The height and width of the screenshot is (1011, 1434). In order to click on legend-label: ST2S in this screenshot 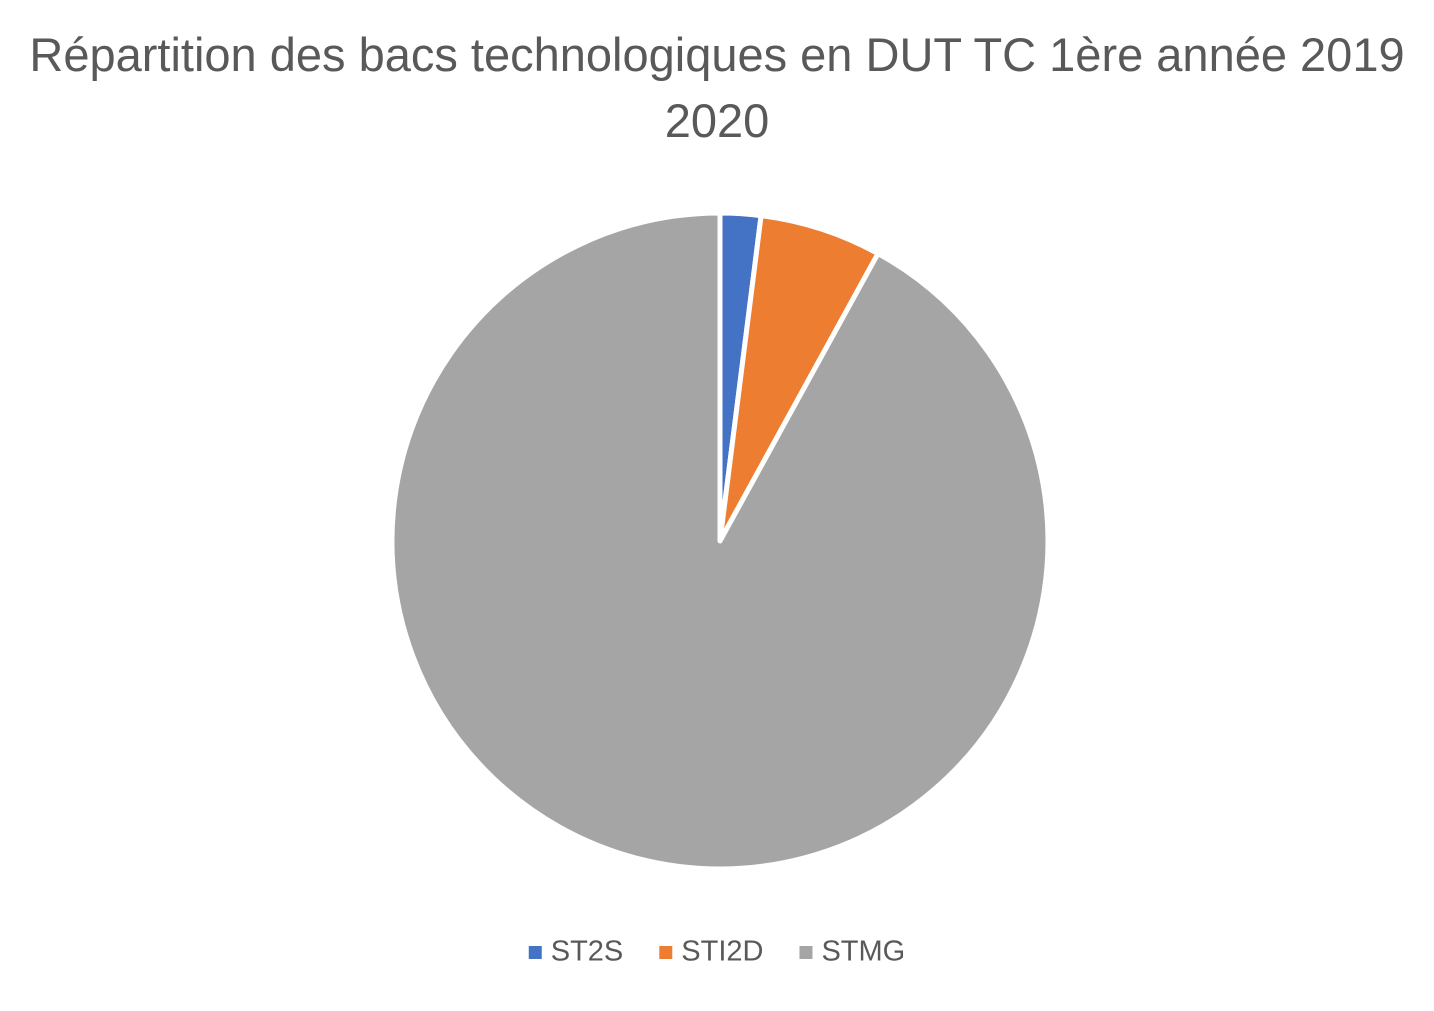, I will do `click(587, 952)`.